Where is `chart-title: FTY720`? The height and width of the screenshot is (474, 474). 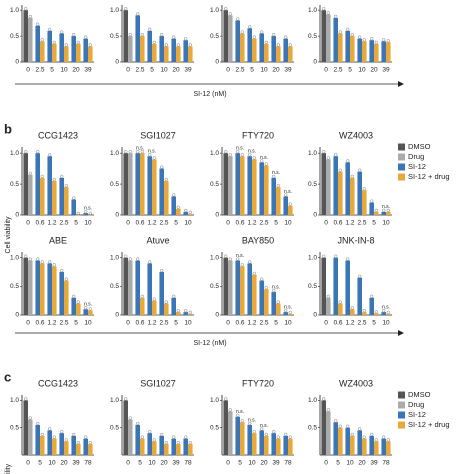 chart-title: FTY720 is located at coordinates (258, 383).